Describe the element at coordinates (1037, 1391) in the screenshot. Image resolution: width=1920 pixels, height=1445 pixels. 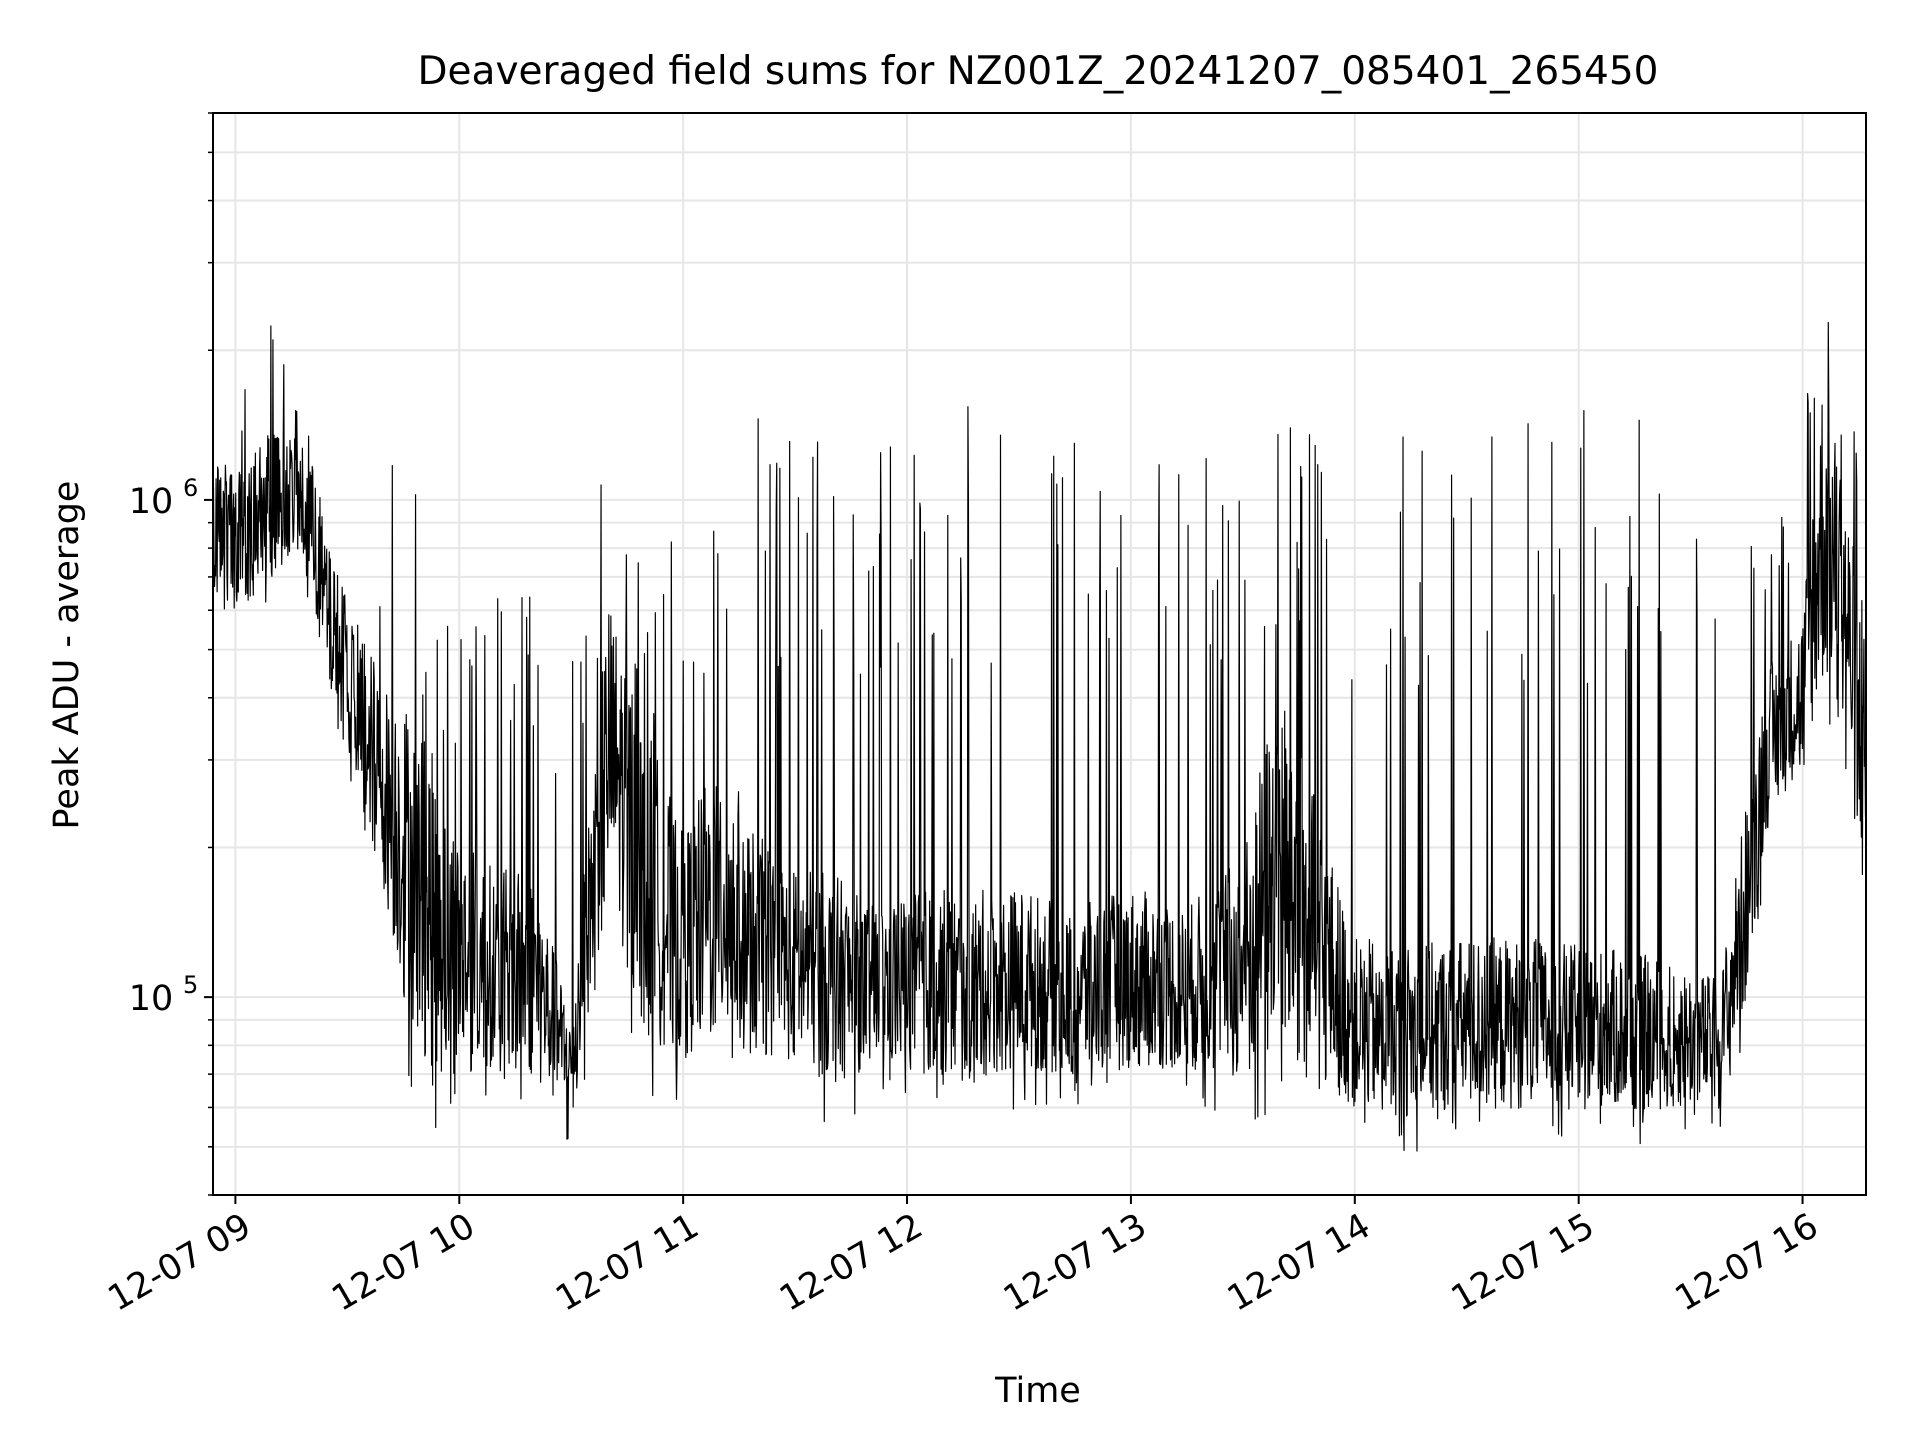
I see `x-axis-label: Time` at that location.